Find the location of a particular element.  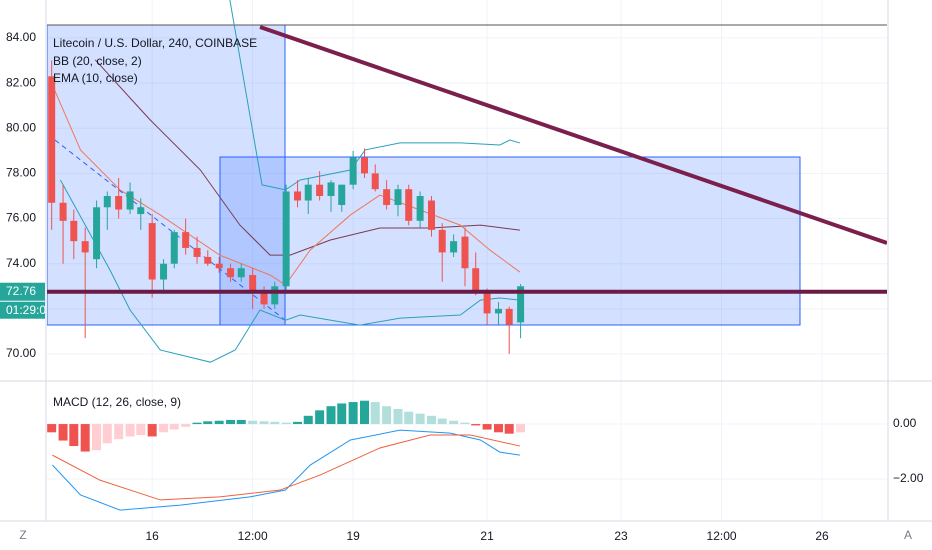

indicator-line is located at coordinates (375, 95).